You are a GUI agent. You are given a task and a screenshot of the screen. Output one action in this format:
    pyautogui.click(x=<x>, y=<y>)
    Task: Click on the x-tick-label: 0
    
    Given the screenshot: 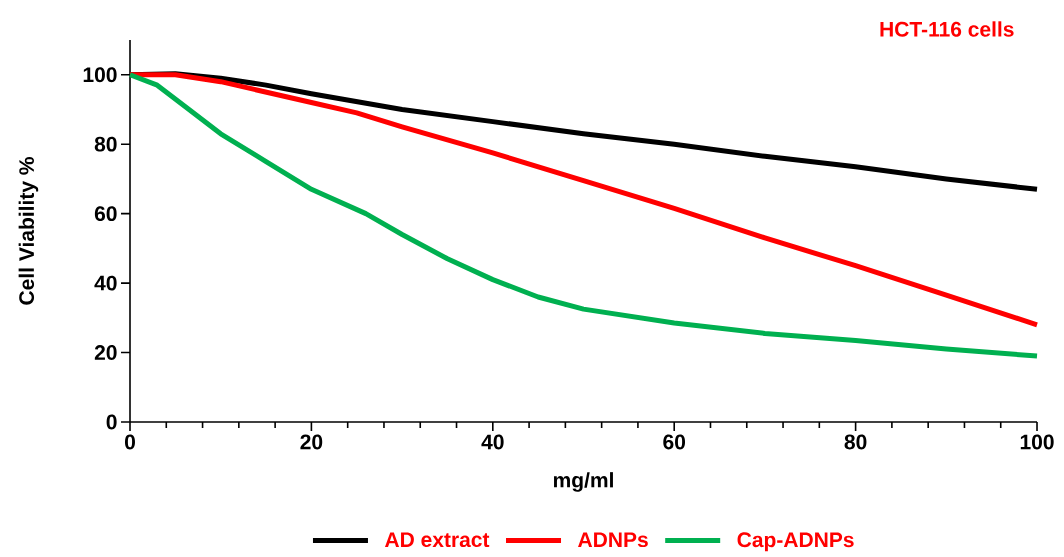 What is the action you would take?
    pyautogui.click(x=129, y=442)
    